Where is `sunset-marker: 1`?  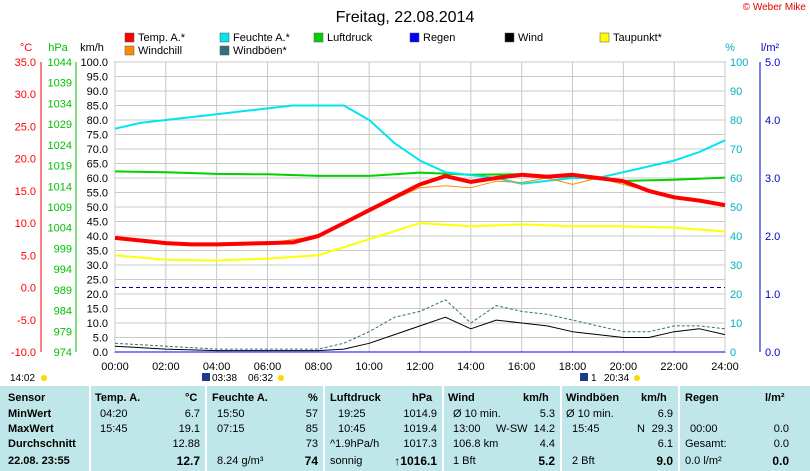 sunset-marker: 1 is located at coordinates (594, 378).